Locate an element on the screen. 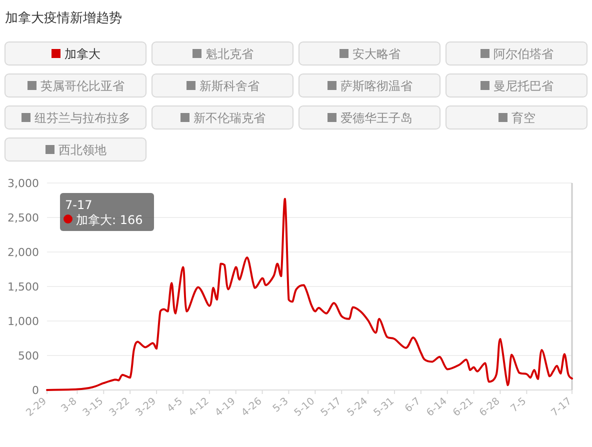 The width and height of the screenshot is (592, 447). y-tick-label: 500 is located at coordinates (28, 356).